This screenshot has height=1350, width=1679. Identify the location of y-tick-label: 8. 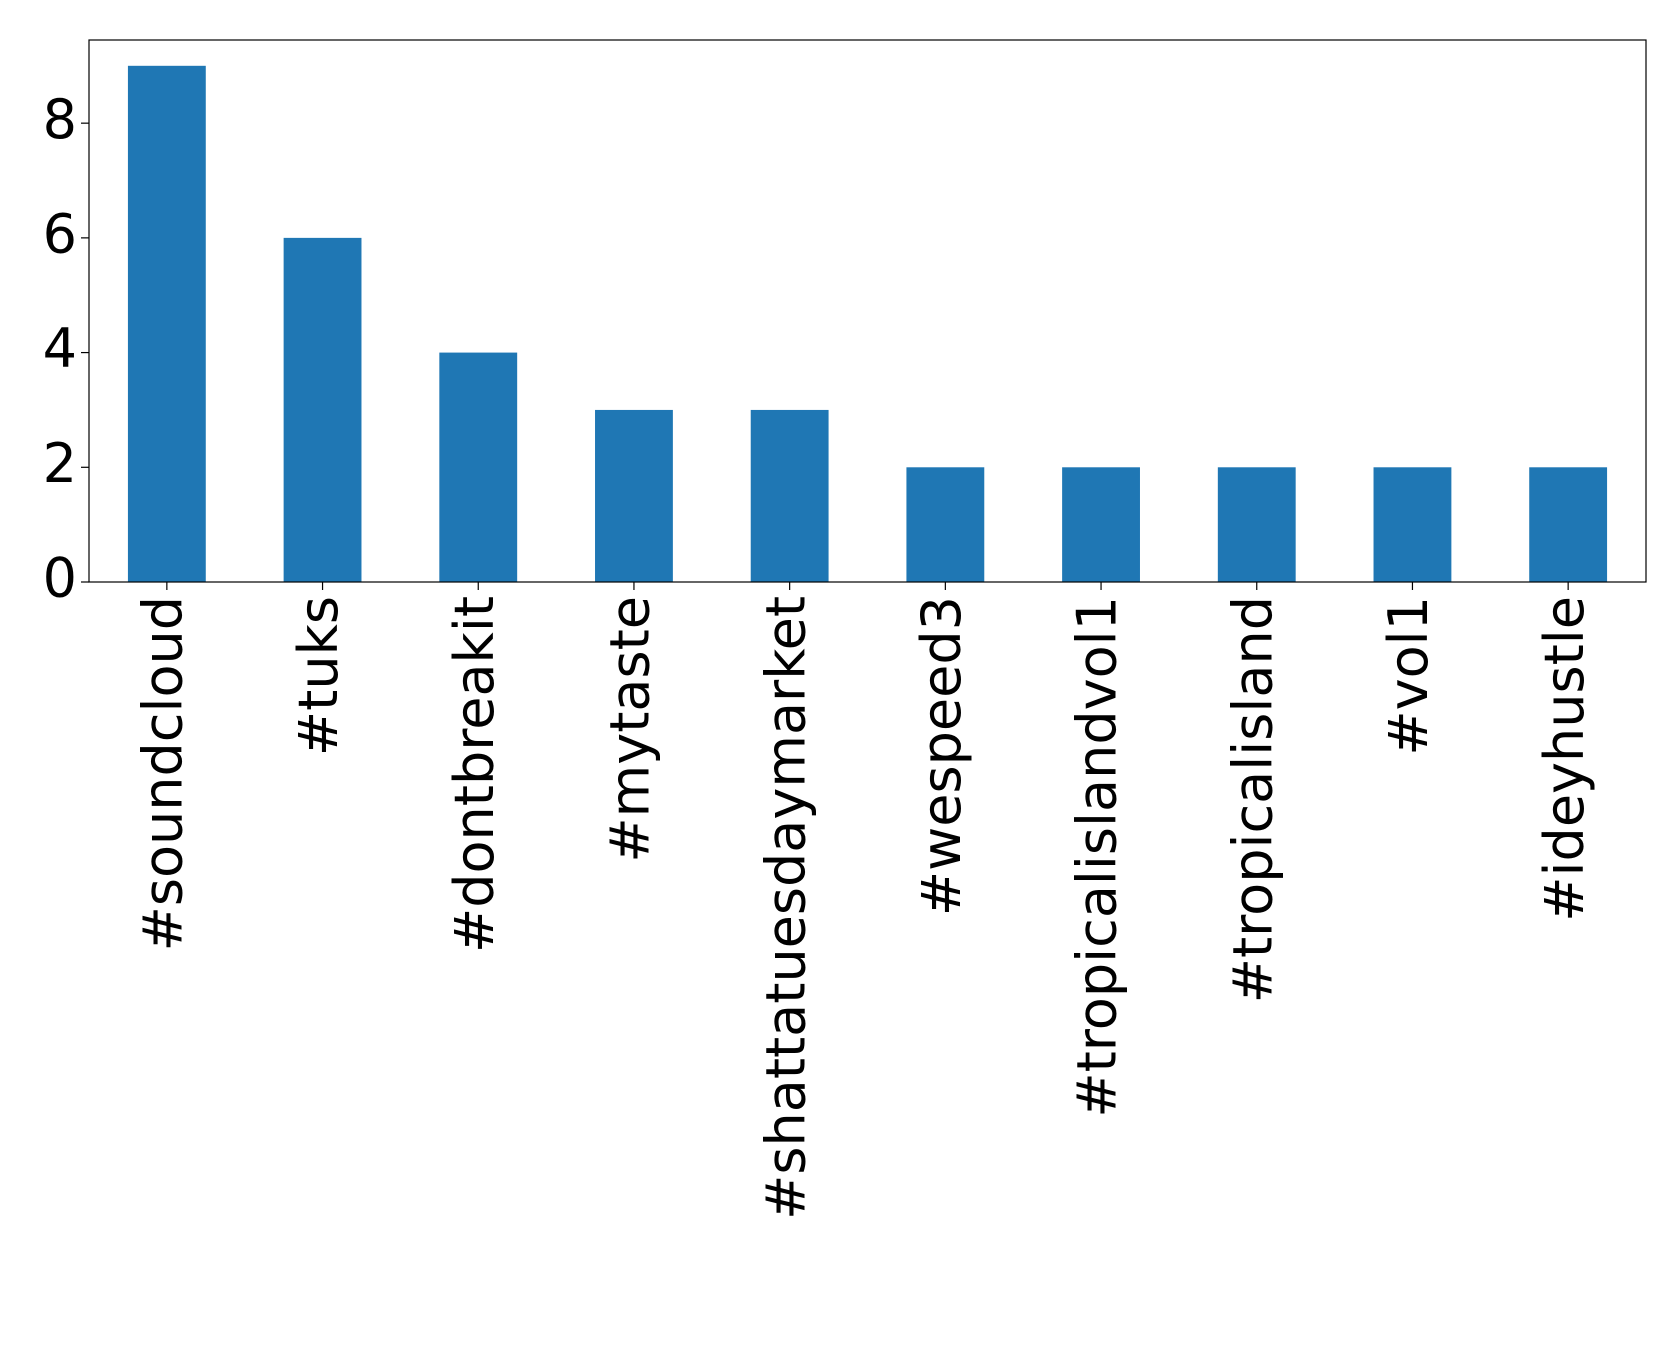
(60, 119).